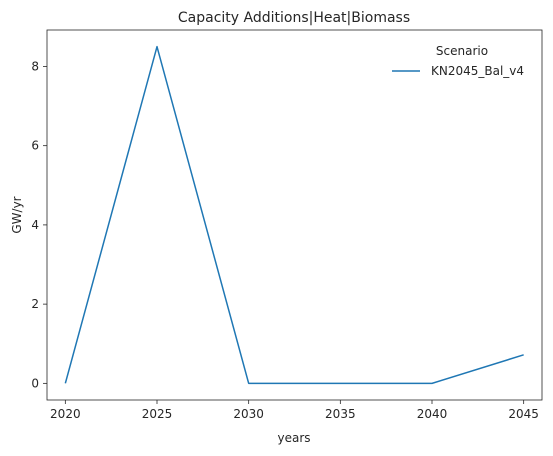 Image resolution: width=553 pixels, height=456 pixels. Describe the element at coordinates (248, 414) in the screenshot. I see `x-tick-label: 2030` at that location.